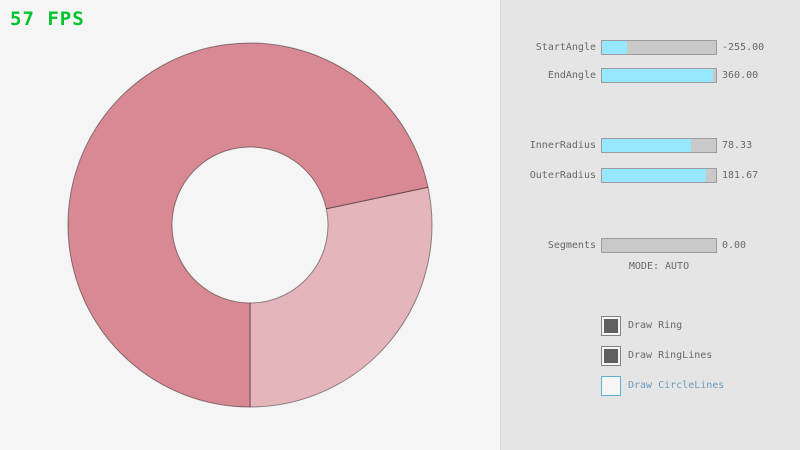  Describe the element at coordinates (571, 245) in the screenshot. I see `segments-label: Segments` at that location.